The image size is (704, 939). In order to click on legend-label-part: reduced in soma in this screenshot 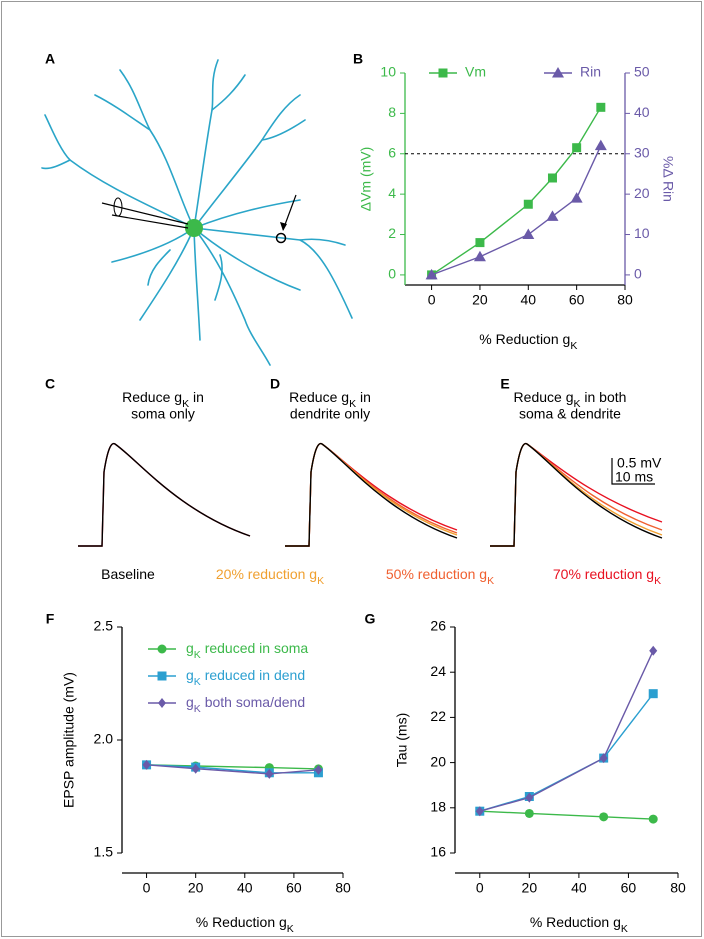, I will do `click(255, 648)`.